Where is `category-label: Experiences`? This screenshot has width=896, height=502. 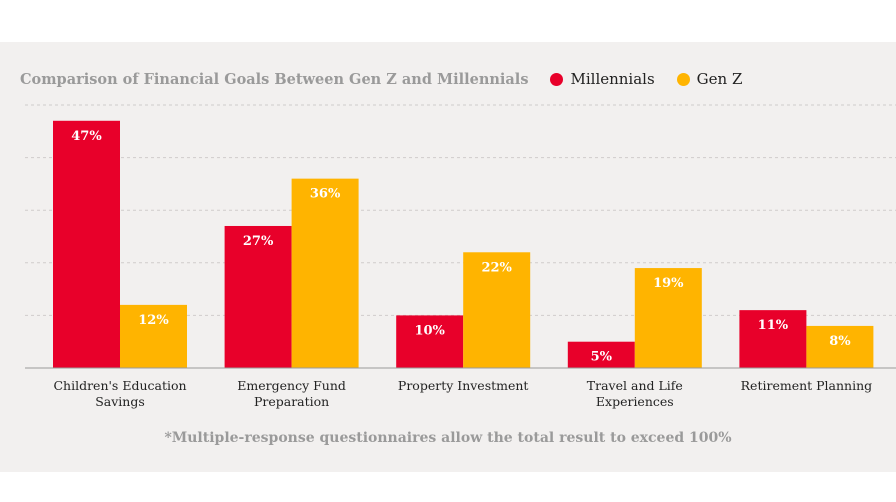 category-label: Experiences is located at coordinates (635, 401).